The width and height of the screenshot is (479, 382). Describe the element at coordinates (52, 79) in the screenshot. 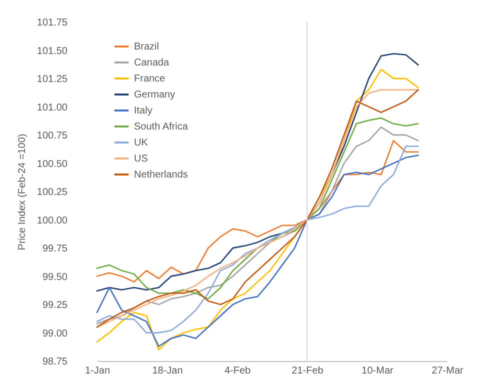

I see `y-tick-label: 101.25` at that location.